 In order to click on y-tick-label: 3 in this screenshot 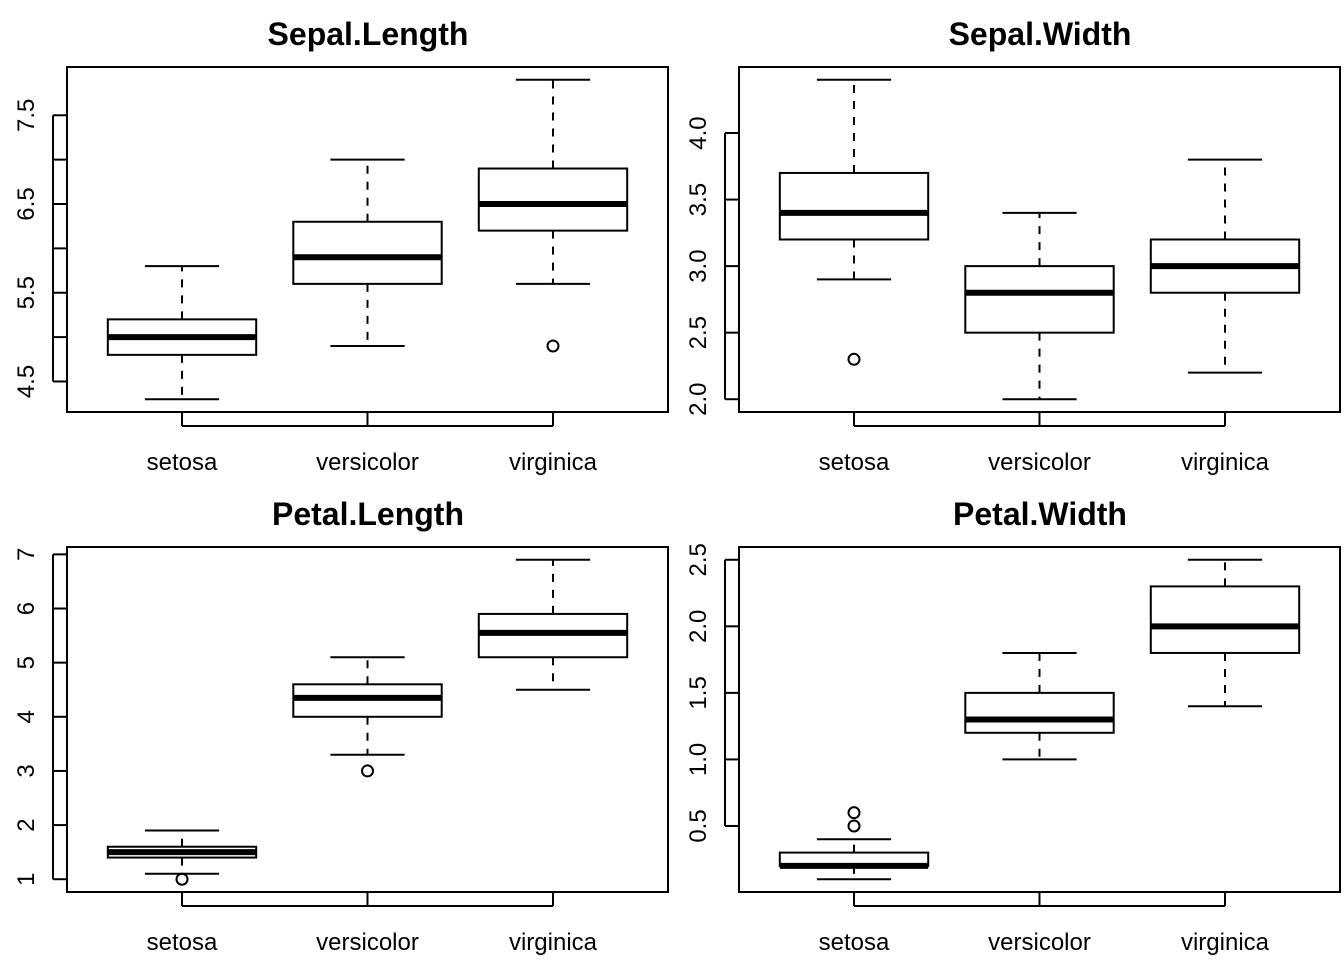, I will do `click(26, 770)`.